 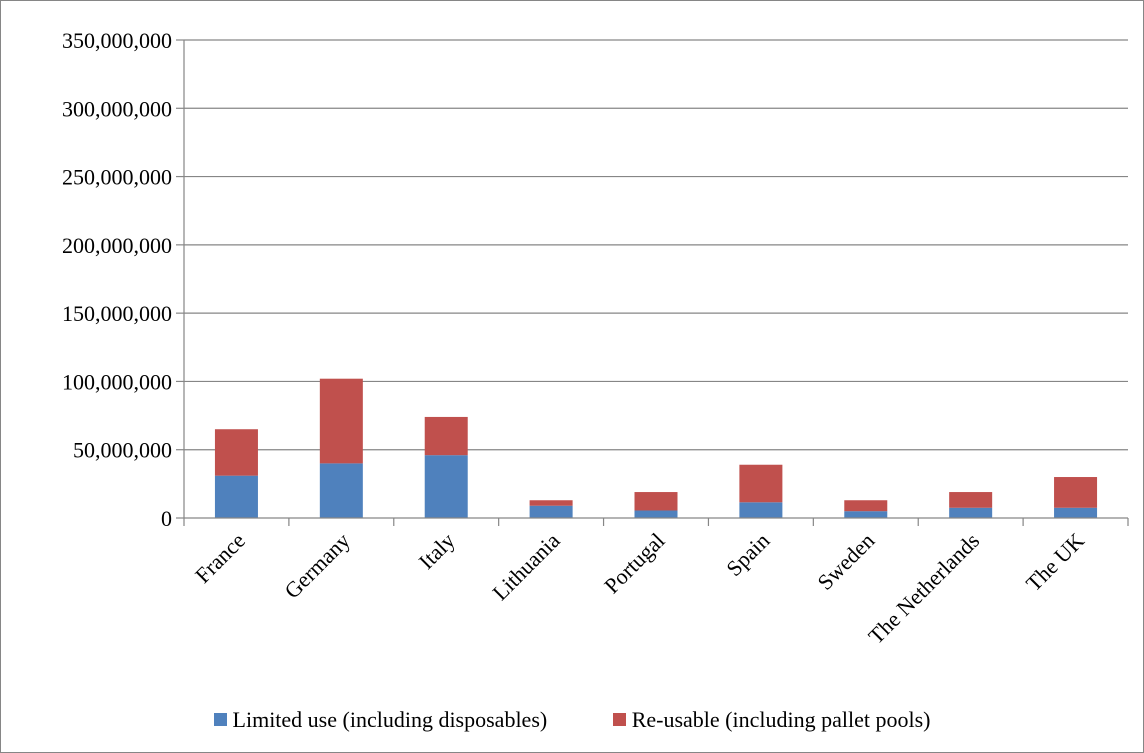 What do you see at coordinates (525, 566) in the screenshot?
I see `x-category-label: Lithuania` at bounding box center [525, 566].